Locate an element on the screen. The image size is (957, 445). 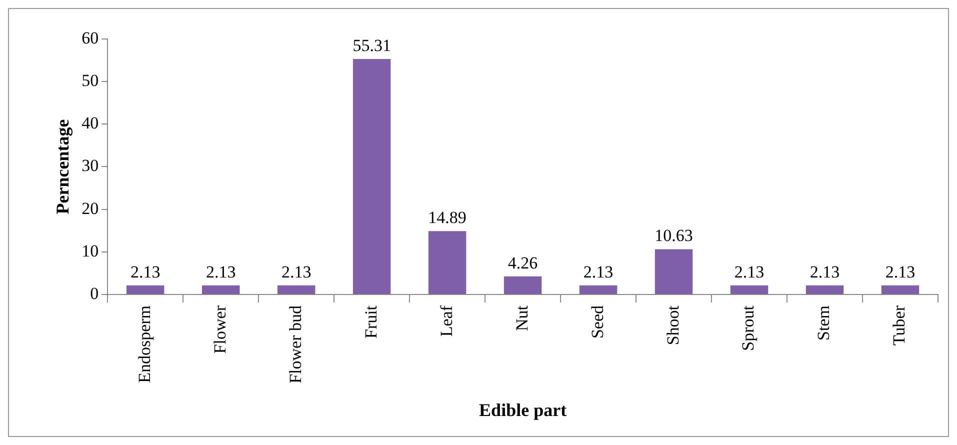
y-tick-label: 50 is located at coordinates (90, 80).